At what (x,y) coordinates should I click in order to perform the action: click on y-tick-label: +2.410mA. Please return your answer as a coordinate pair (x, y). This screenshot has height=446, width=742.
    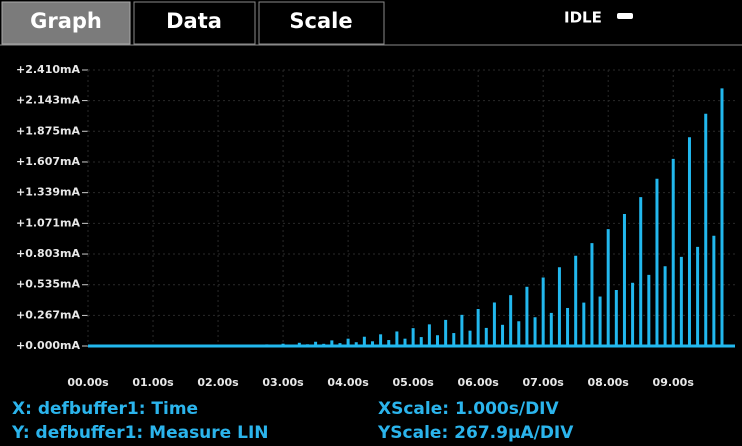
    Looking at the image, I should click on (48, 69).